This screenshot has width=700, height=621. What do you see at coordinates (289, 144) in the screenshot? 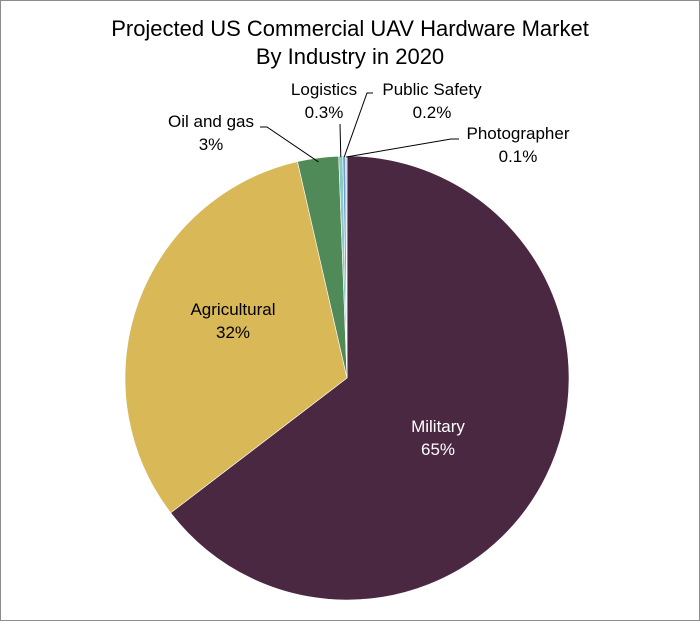
I see `leader-line-oil-and-gas` at bounding box center [289, 144].